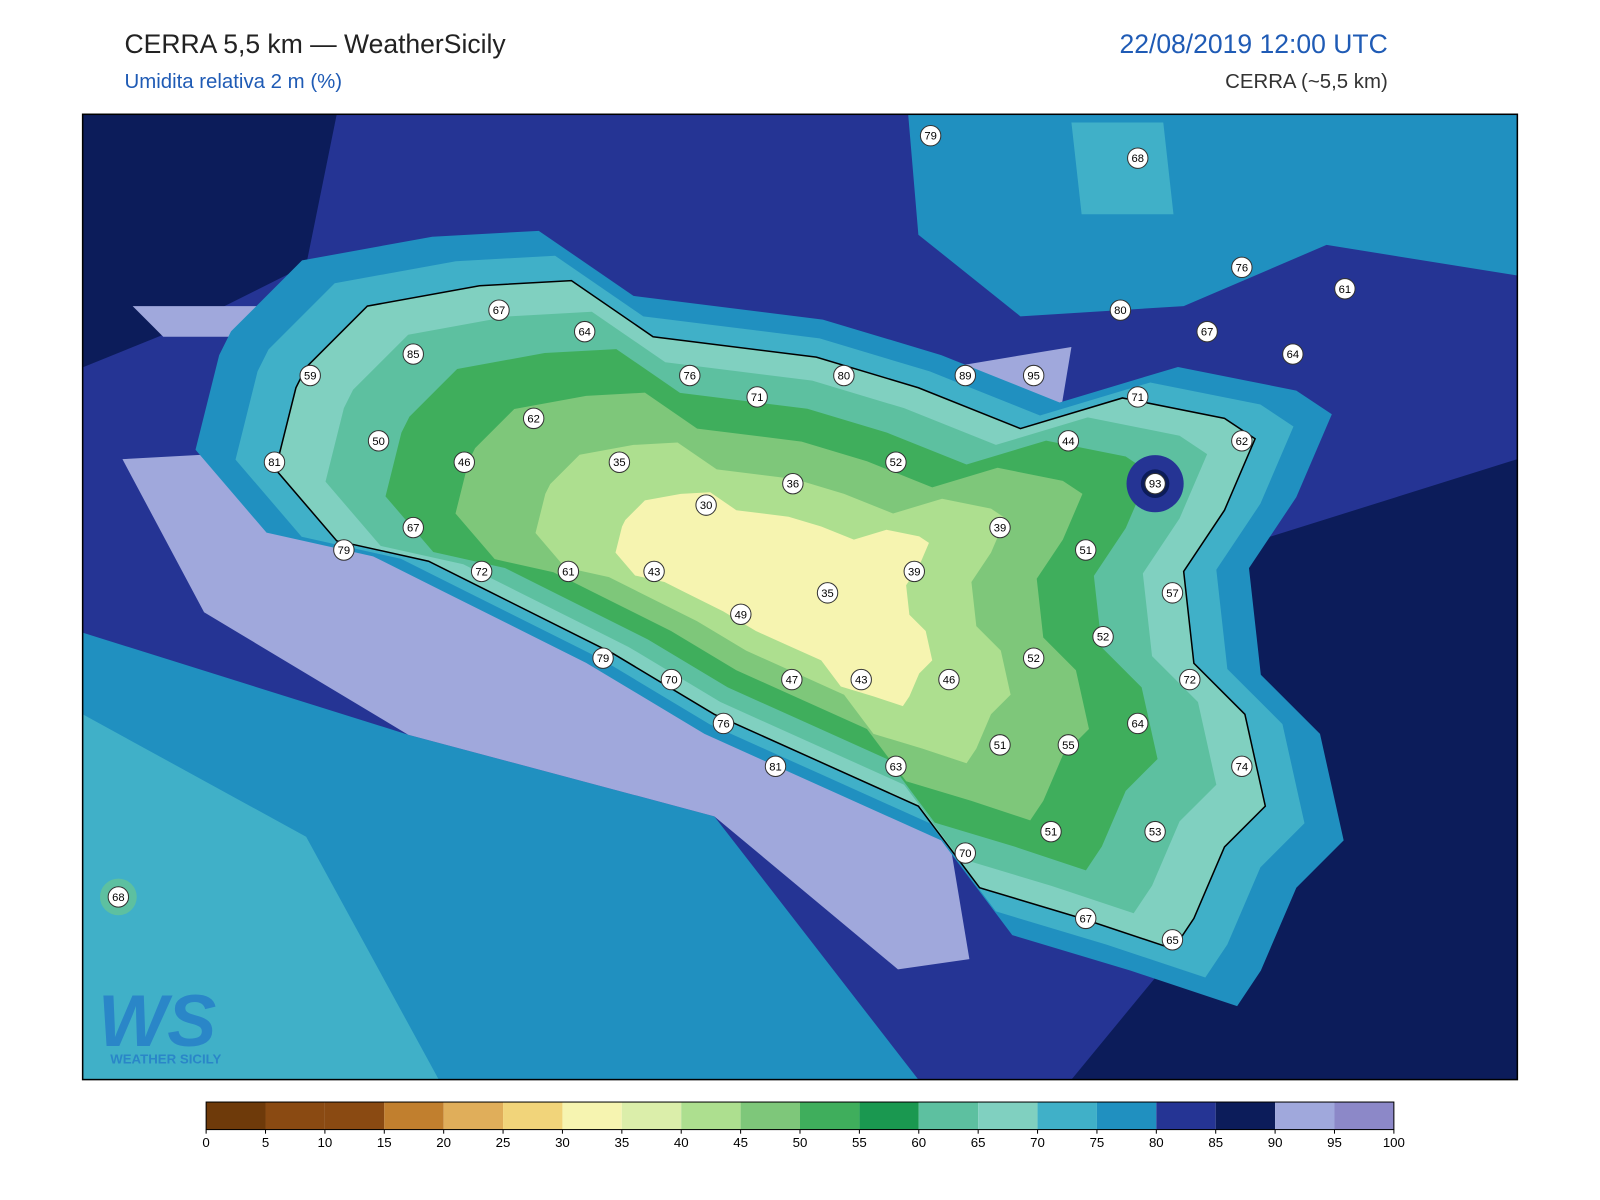 The image size is (1600, 1200). Describe the element at coordinates (681, 1142) in the screenshot. I see `colorbar-label: 40` at that location.